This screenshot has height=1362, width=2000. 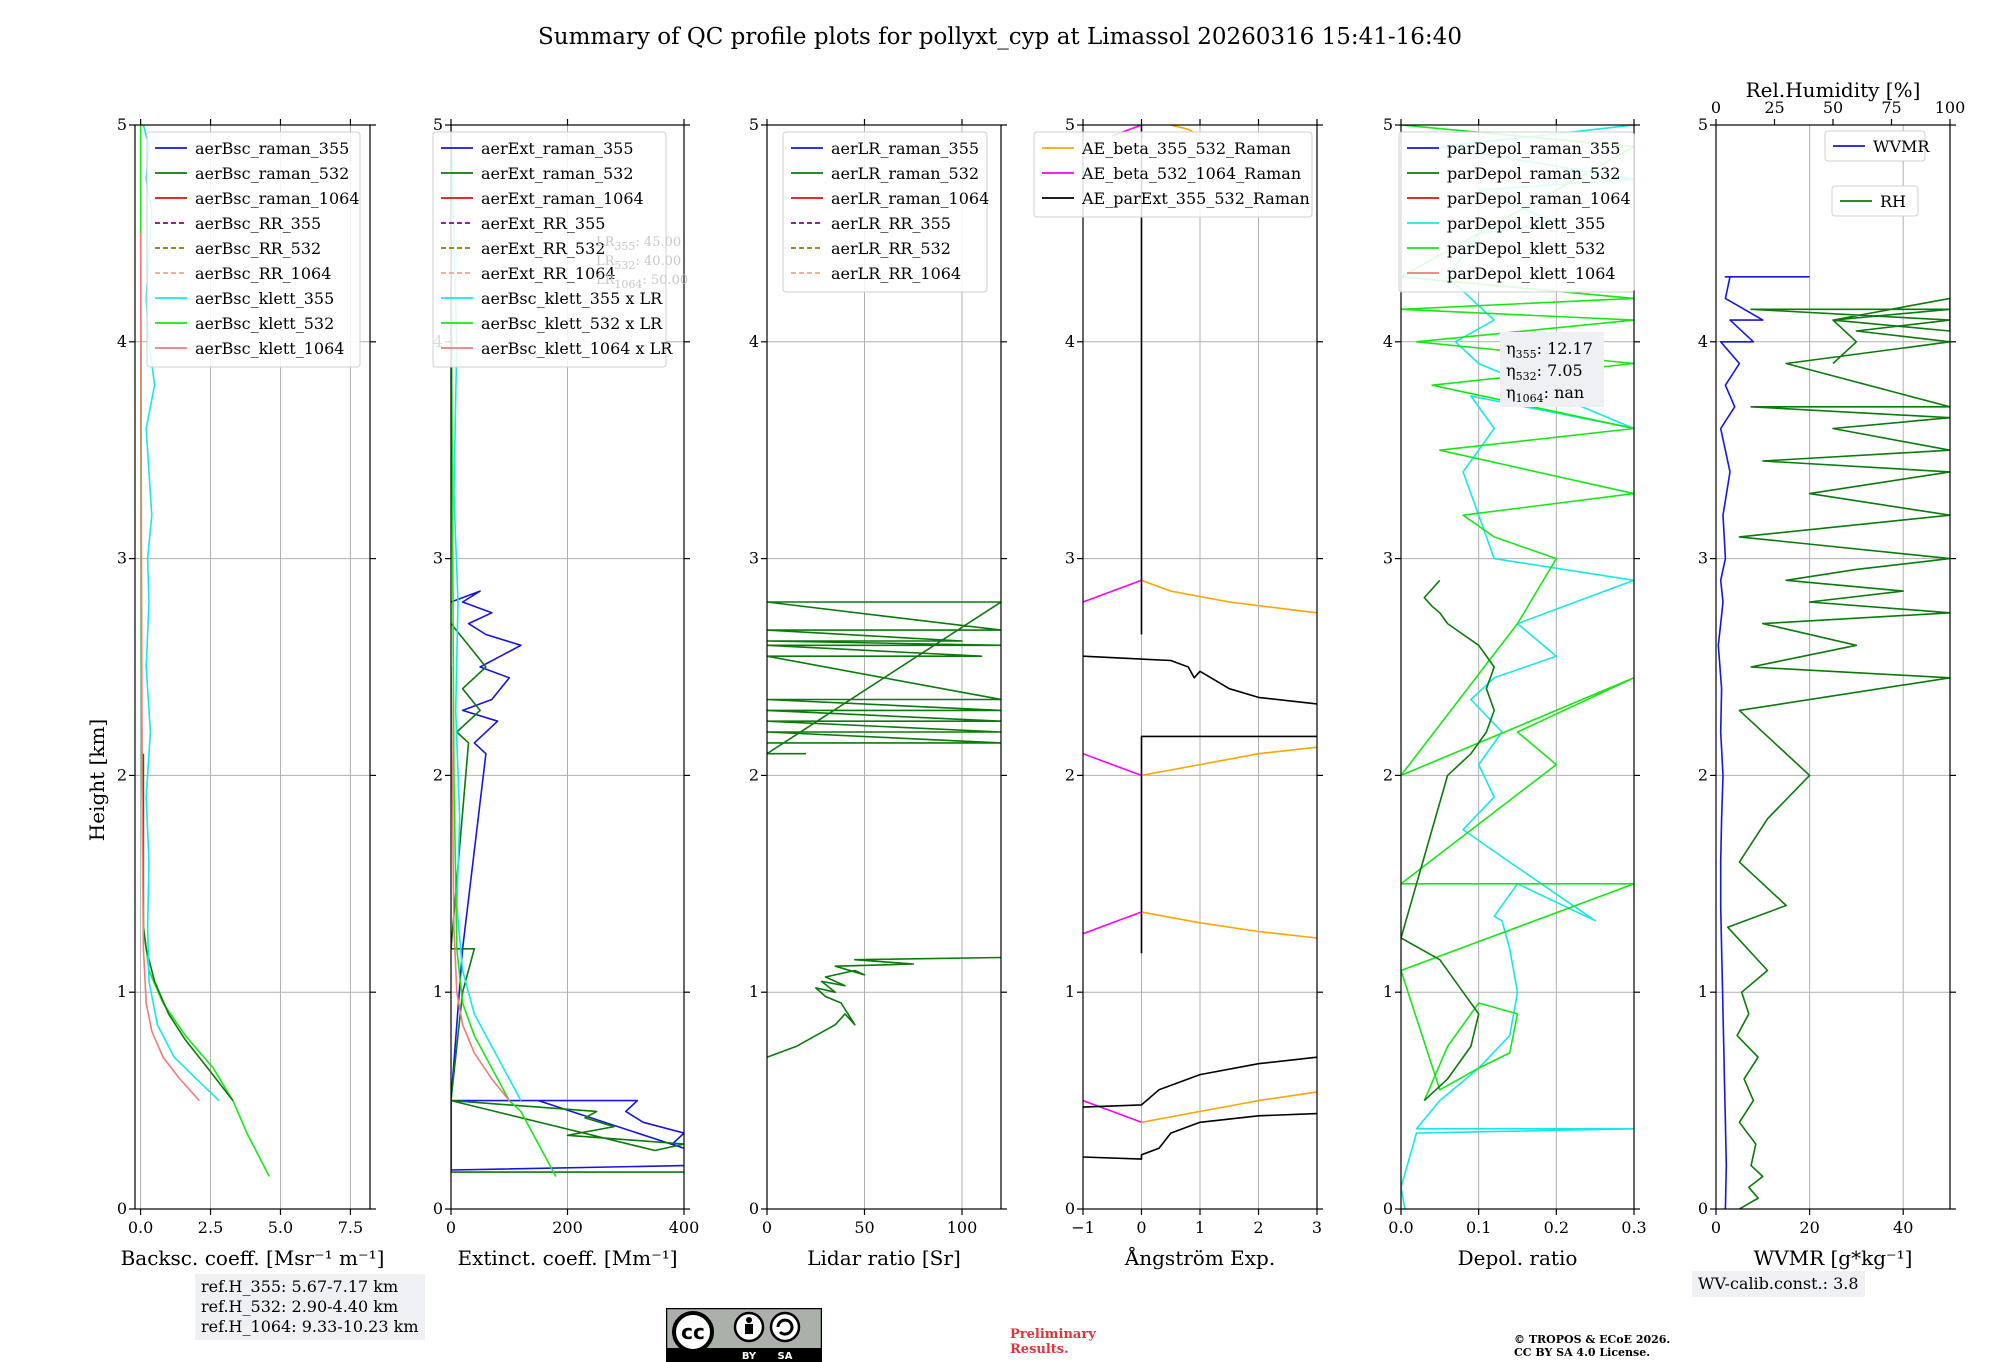 What do you see at coordinates (277, 198) in the screenshot?
I see `legend-label: aerBsc_raman_1064` at bounding box center [277, 198].